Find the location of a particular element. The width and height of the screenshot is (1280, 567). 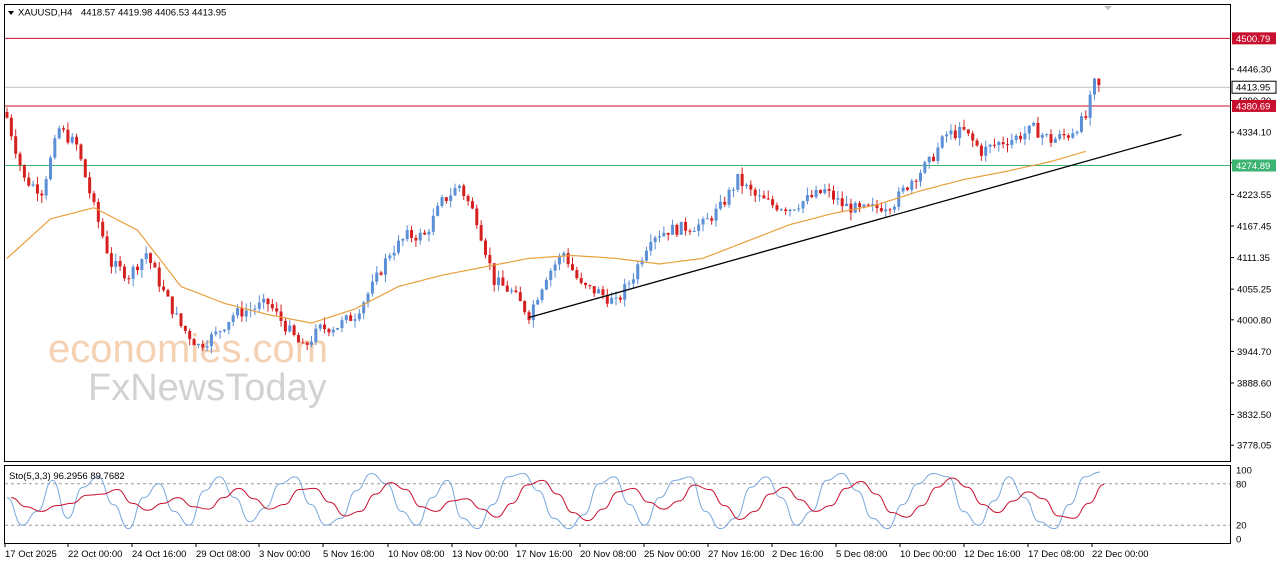

price-tags: 4500.79 4413.95 4380.69 4274.89 is located at coordinates (1254, 102).